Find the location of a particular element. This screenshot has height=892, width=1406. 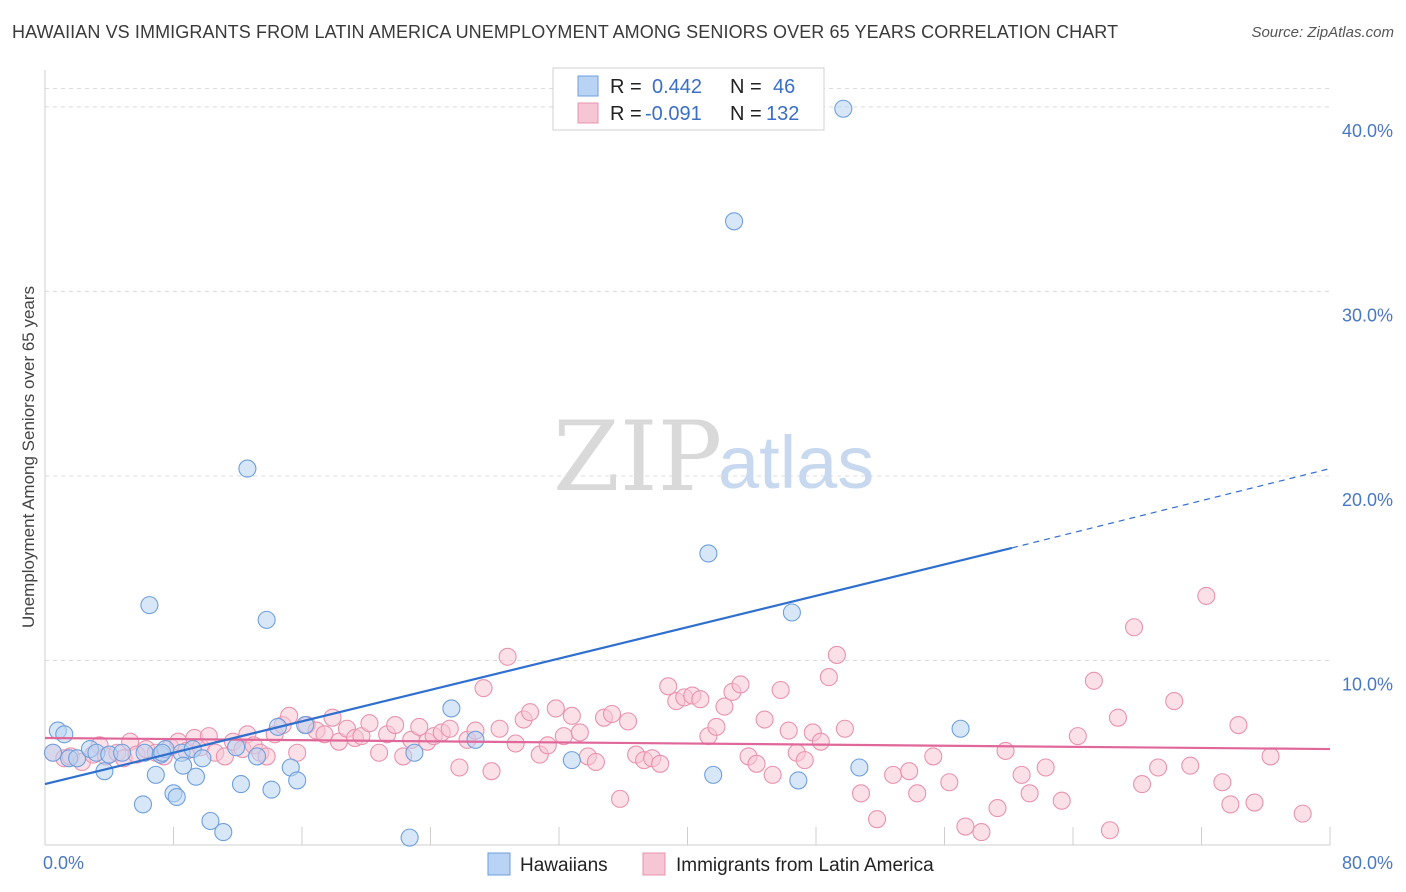

legend-label-hawaiians: Hawaiians is located at coordinates (564, 865).